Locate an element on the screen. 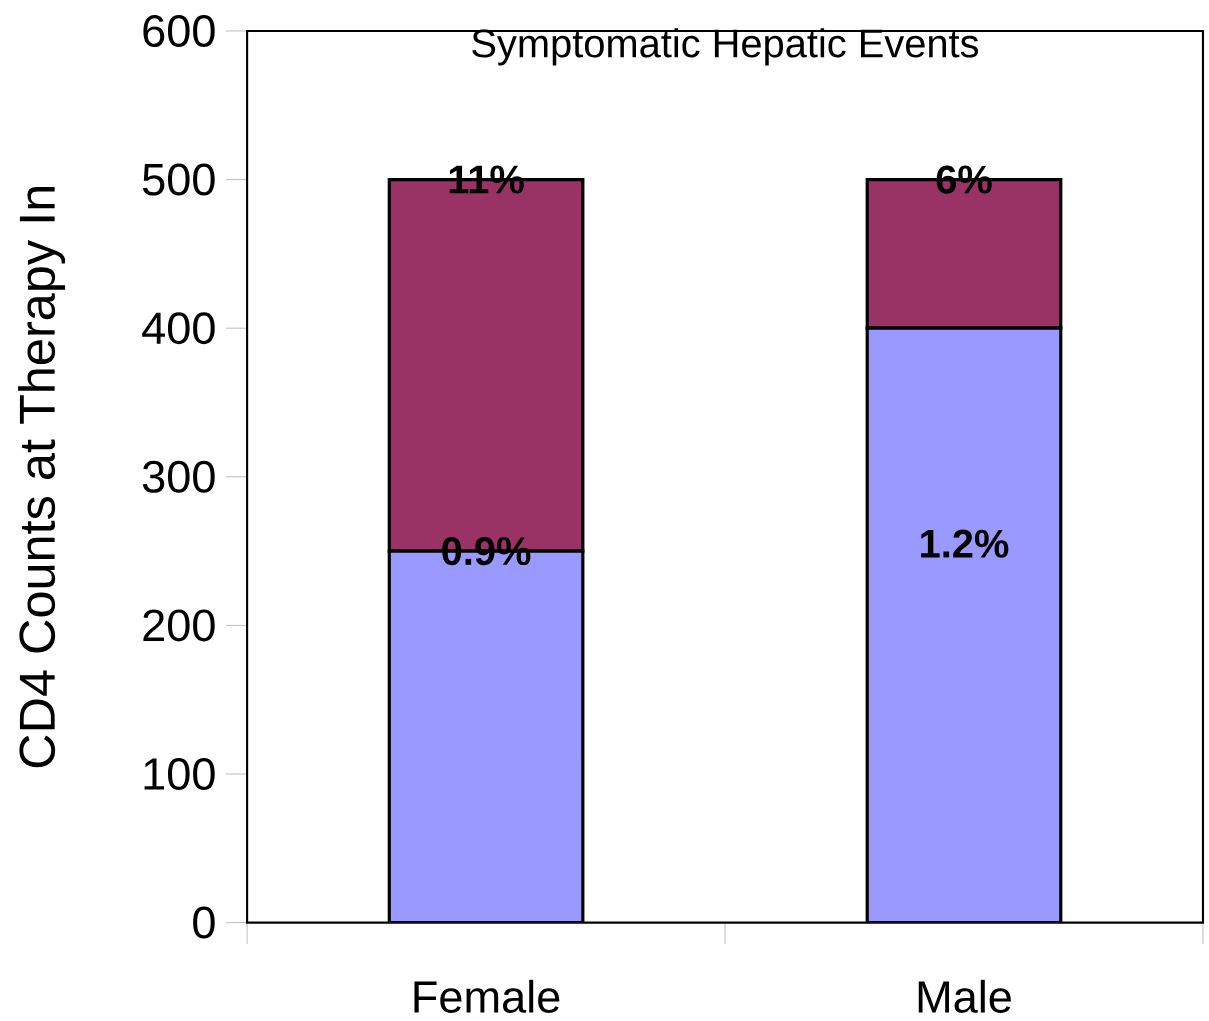 Image resolution: width=1209 pixels, height=1021 pixels. y-tick-label: 200 is located at coordinates (179, 625).